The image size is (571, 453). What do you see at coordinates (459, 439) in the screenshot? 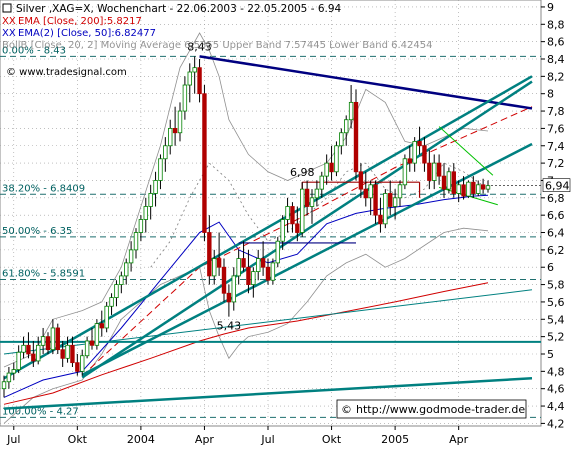
I see `x-tick-label: Apr` at bounding box center [459, 439].